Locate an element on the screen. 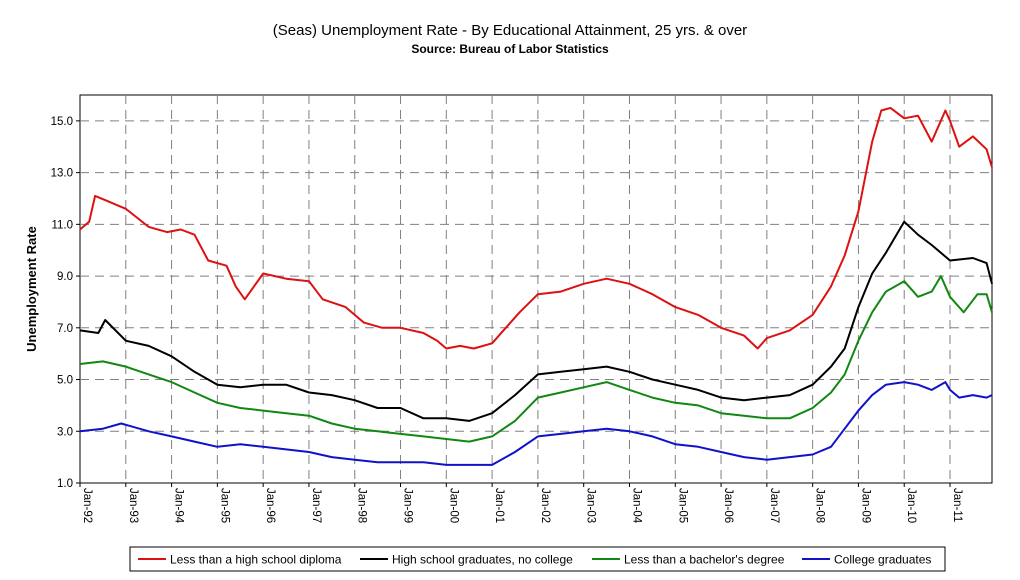 The width and height of the screenshot is (1020, 580). legend-item-less-than-bachelors: Less than a bachelor's degree is located at coordinates (688, 560).